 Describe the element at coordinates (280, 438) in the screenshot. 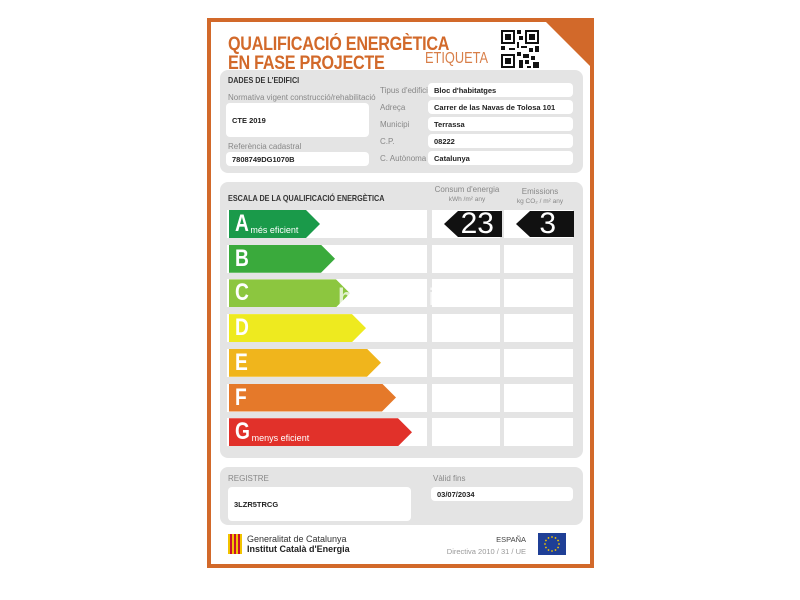

I see `class-subtitle: menys eficient` at that location.